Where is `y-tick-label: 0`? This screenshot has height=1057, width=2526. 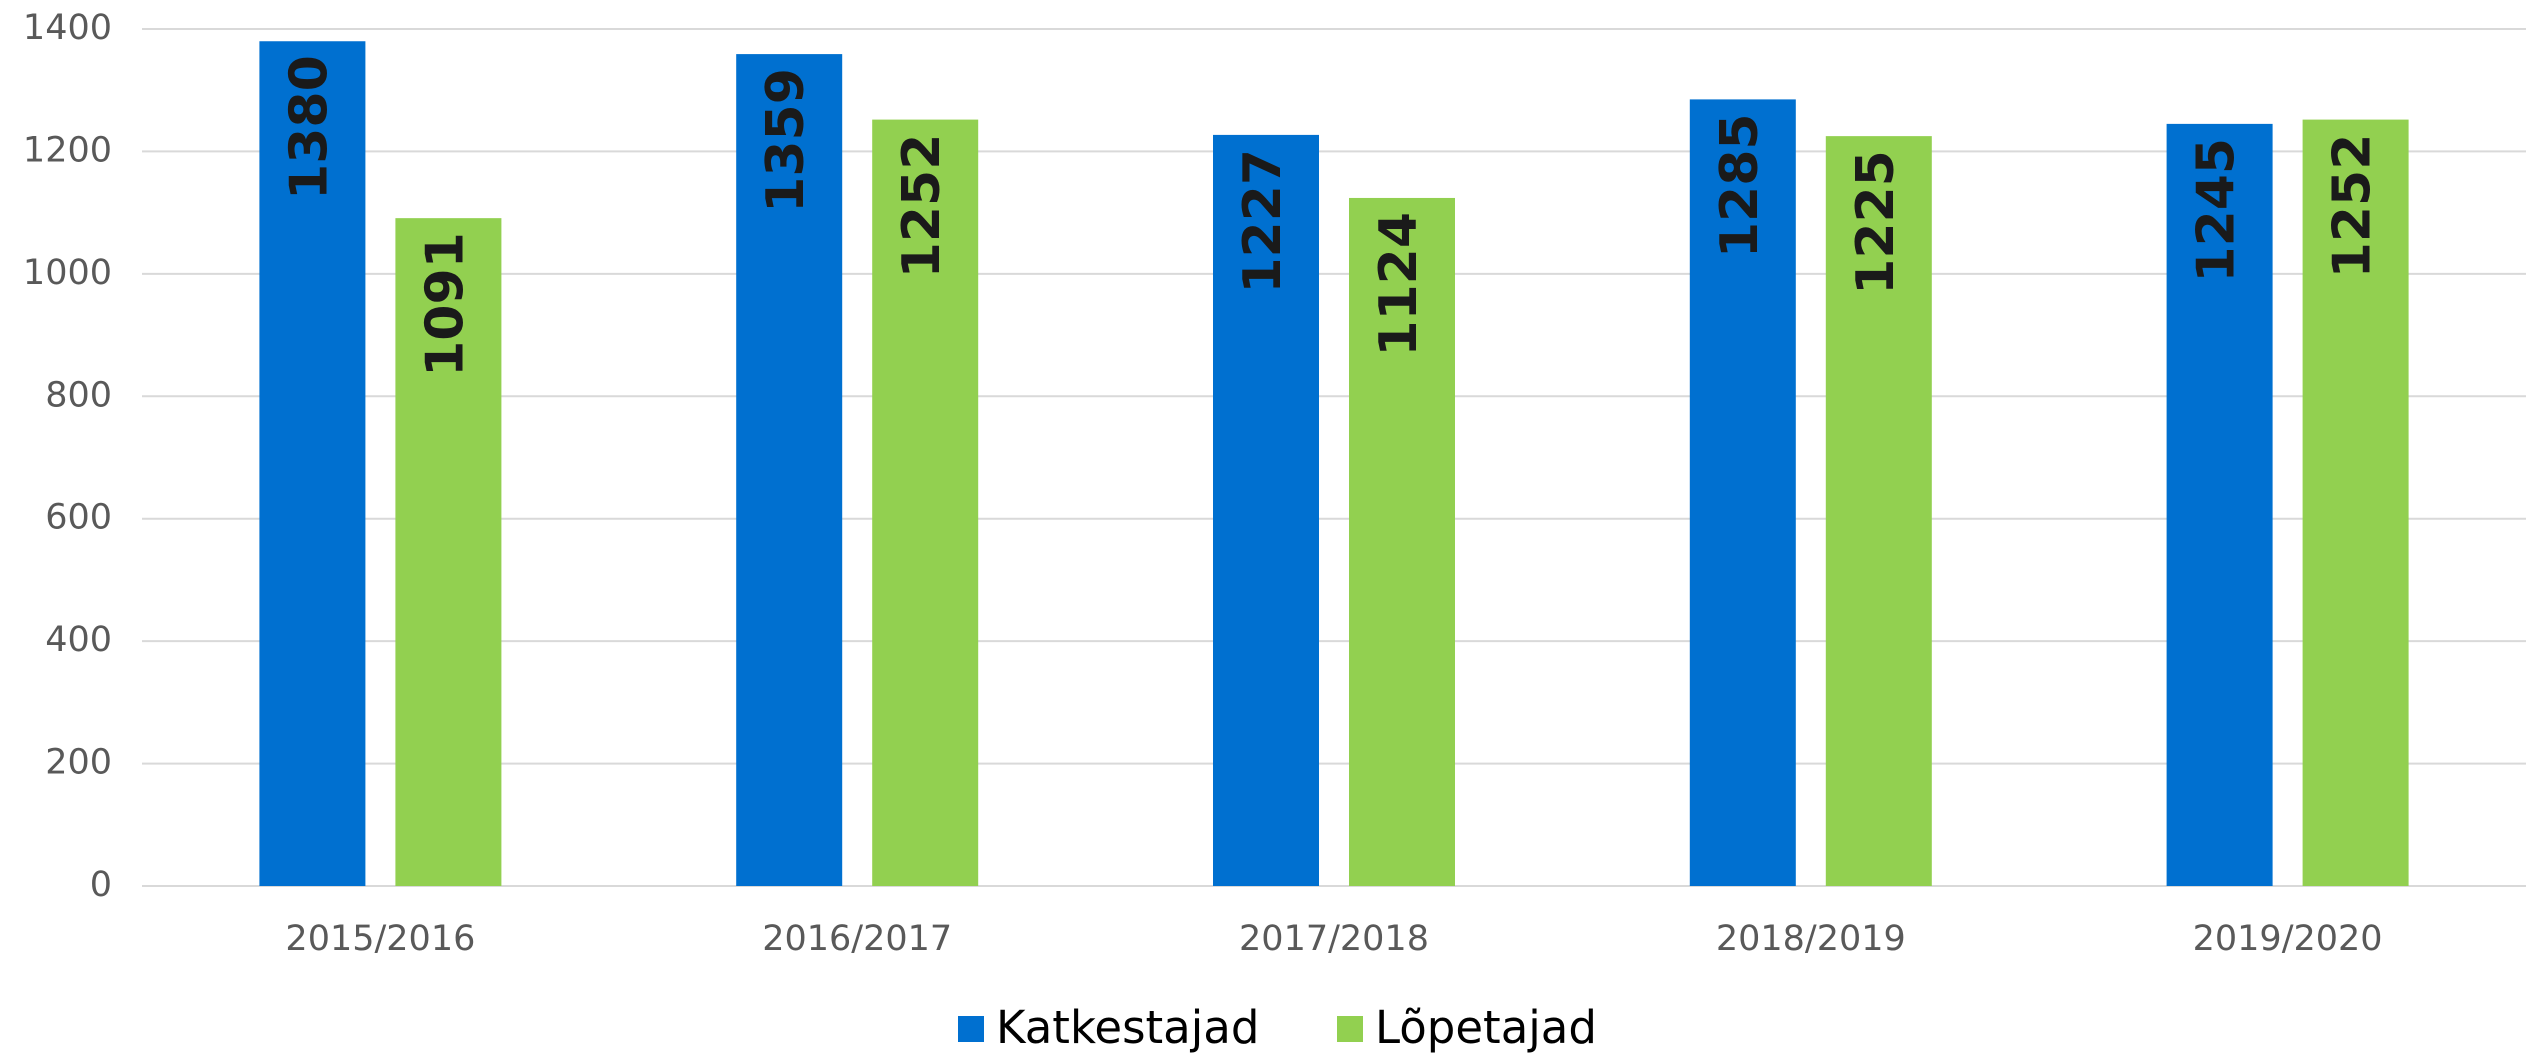 y-tick-label: 0 is located at coordinates (101, 885).